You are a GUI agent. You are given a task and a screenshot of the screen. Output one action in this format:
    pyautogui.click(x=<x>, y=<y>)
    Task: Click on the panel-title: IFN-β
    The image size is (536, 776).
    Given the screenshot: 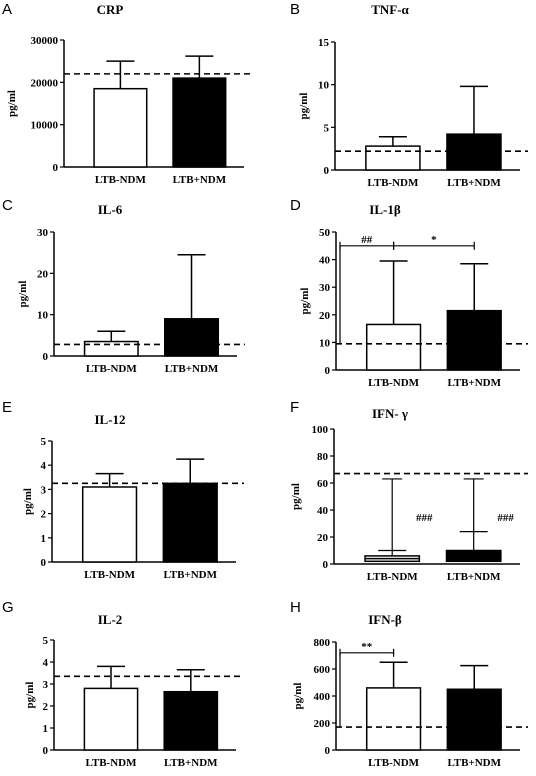 What is the action you would take?
    pyautogui.click(x=385, y=619)
    